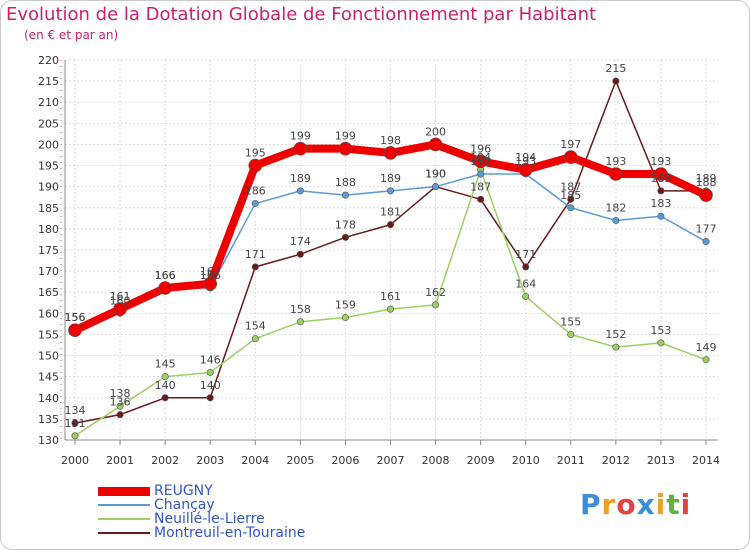 This screenshot has height=550, width=750. What do you see at coordinates (48, 229) in the screenshot?
I see `y-tick-label: 180` at bounding box center [48, 229].